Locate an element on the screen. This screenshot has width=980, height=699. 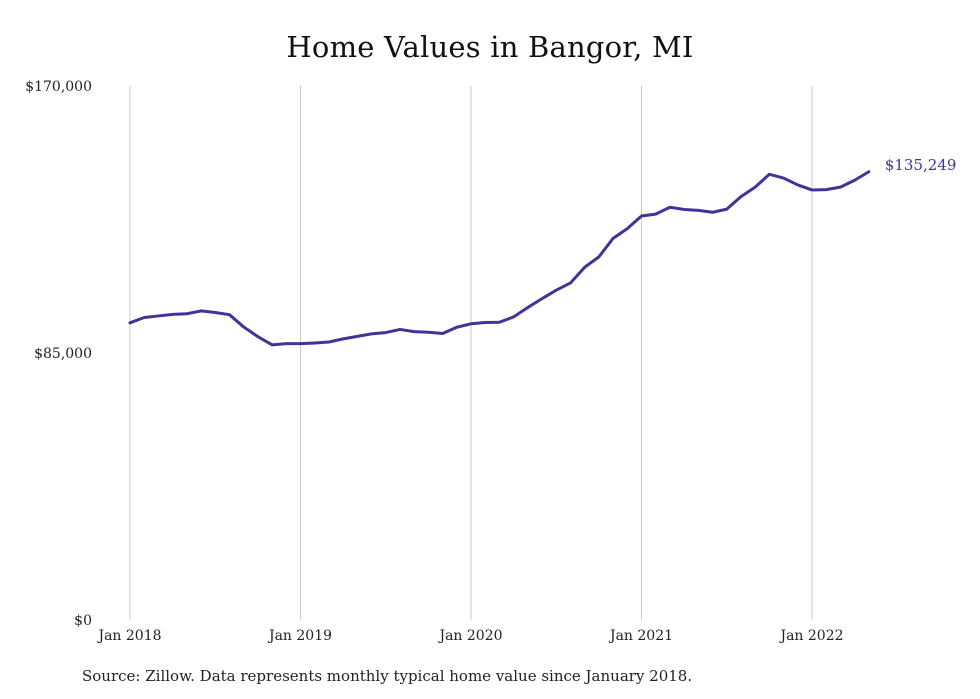
x-tick-label: Jan 2018 is located at coordinates (128, 636).